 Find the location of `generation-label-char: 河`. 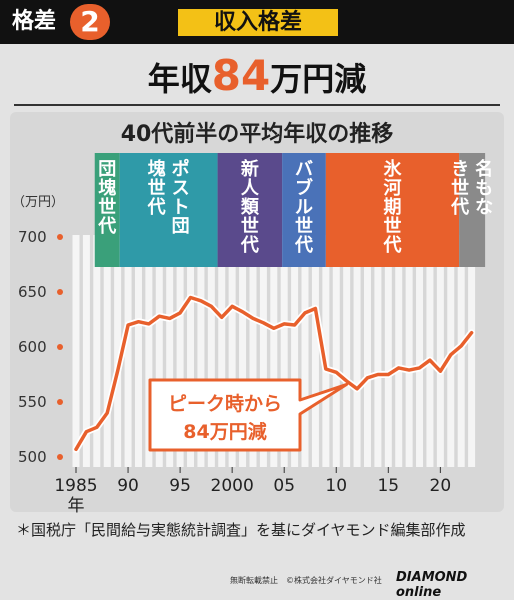

generation-label-char: 河 is located at coordinates (392, 188).